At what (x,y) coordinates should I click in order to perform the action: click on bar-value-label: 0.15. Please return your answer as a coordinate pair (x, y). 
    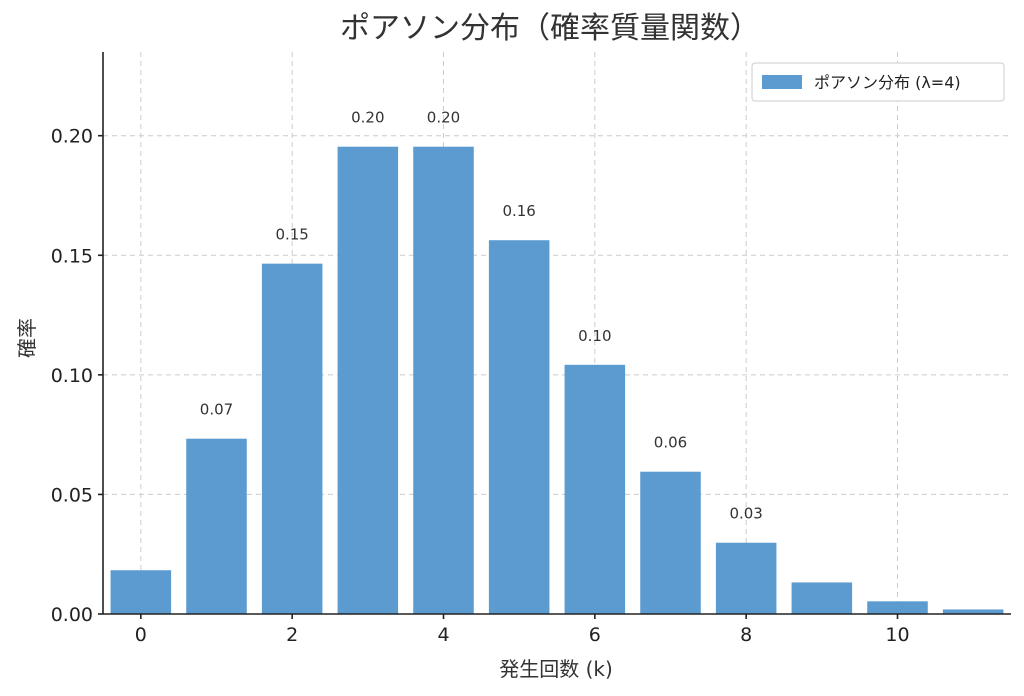
    Looking at the image, I should click on (291, 235).